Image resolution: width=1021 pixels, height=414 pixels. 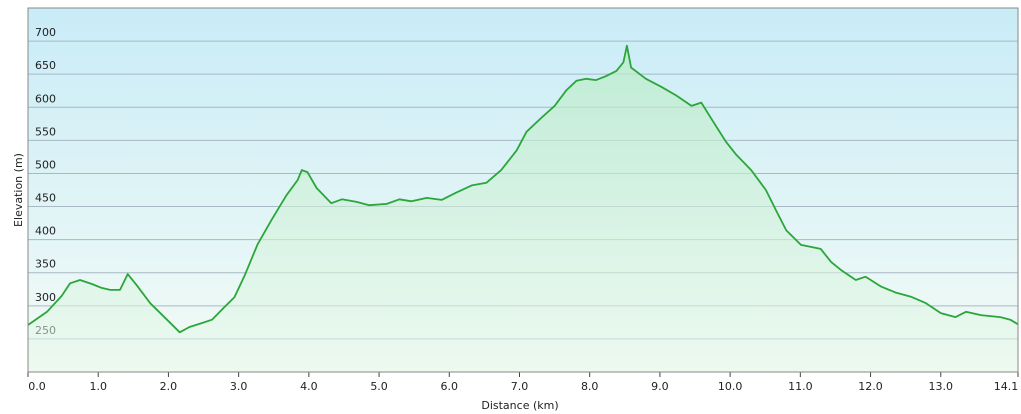 What do you see at coordinates (239, 386) in the screenshot?
I see `x-tick-label: 3.0` at bounding box center [239, 386].